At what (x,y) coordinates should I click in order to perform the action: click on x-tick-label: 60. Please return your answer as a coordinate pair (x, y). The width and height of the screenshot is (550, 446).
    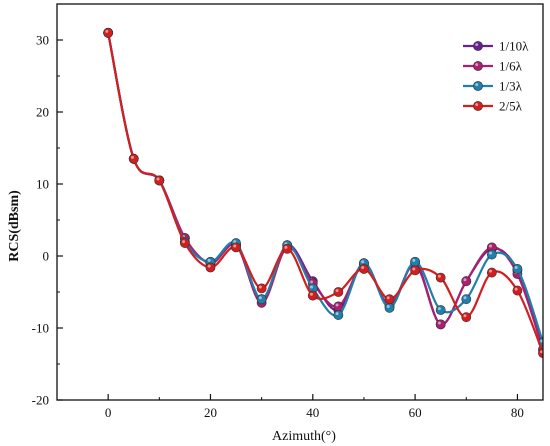
    Looking at the image, I should click on (415, 412).